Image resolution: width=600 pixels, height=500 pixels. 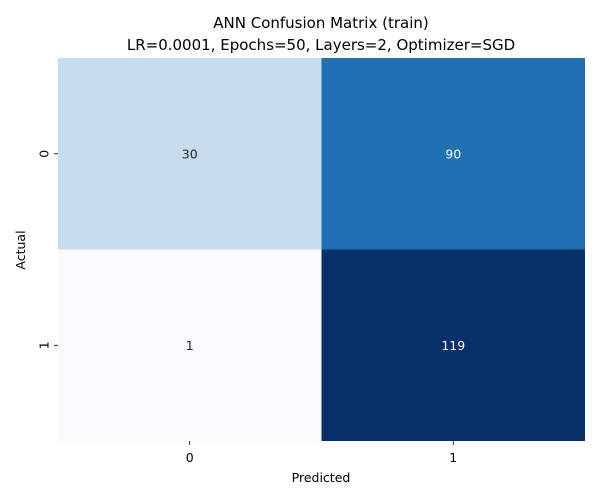 What do you see at coordinates (190, 457) in the screenshot?
I see `x-tick-label-0: 0` at bounding box center [190, 457].